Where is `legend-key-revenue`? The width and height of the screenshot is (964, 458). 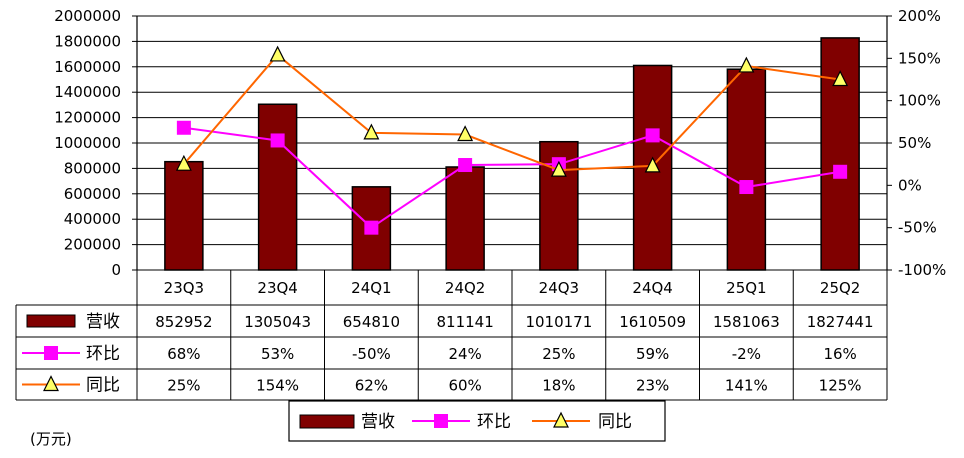 legend-key-revenue is located at coordinates (327, 421).